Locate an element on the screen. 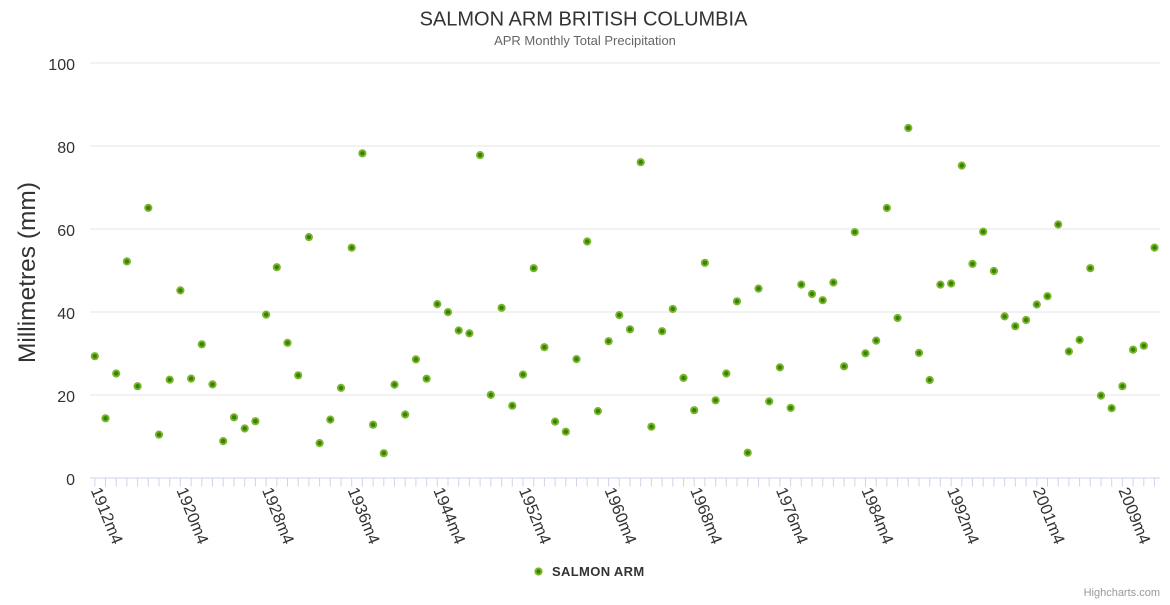 This screenshot has height=605, width=1170. svg-text:APR Monthly Total Precipitatio: APR Monthly Total Precipitation is located at coordinates (585, 40).